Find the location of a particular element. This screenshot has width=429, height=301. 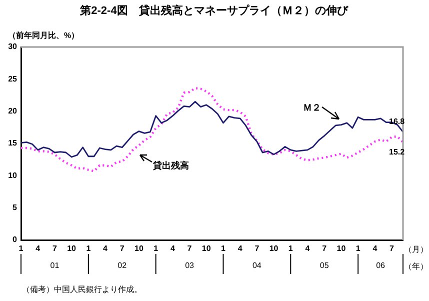

text: 04 is located at coordinates (257, 265).